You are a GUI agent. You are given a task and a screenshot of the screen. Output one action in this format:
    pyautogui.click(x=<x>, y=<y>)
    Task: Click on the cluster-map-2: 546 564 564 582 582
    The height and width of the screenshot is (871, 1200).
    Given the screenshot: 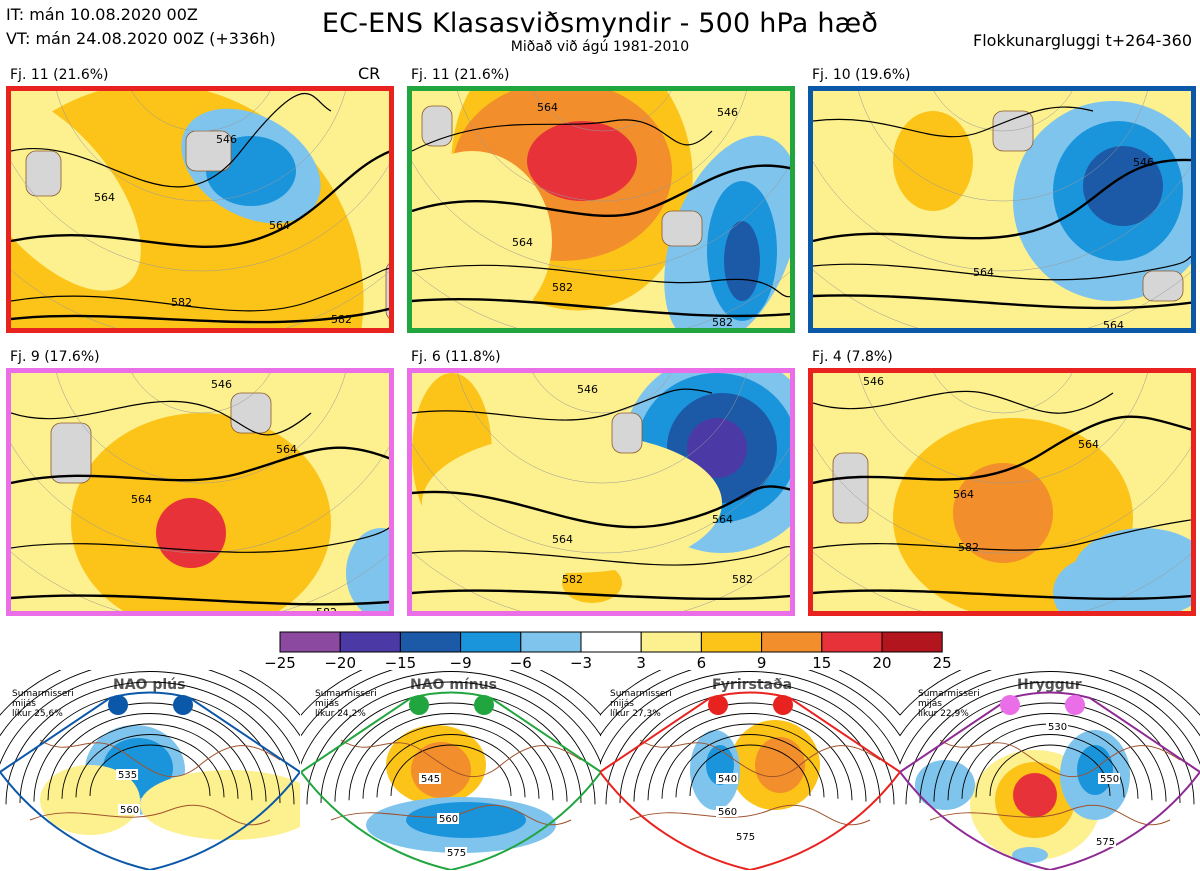 What is the action you would take?
    pyautogui.click(x=601, y=209)
    